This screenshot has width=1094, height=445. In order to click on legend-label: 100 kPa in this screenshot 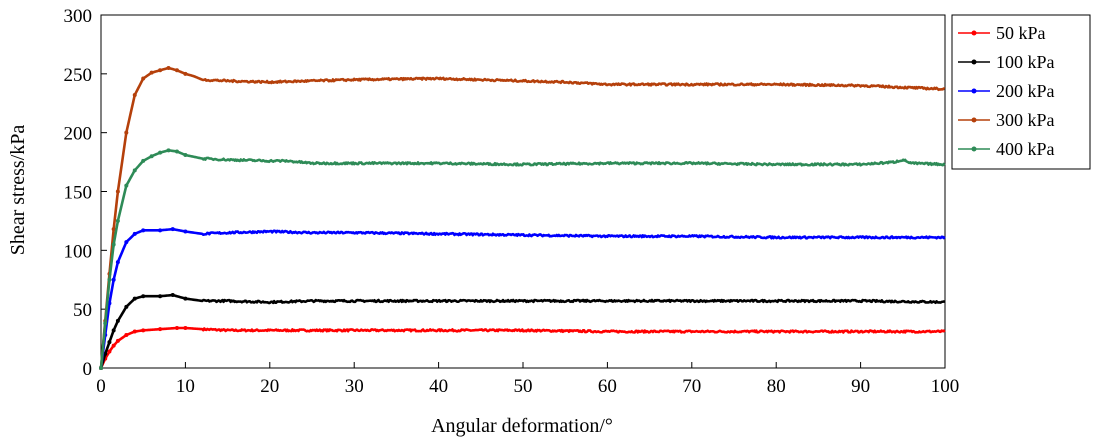, I will do `click(1025, 62)`.